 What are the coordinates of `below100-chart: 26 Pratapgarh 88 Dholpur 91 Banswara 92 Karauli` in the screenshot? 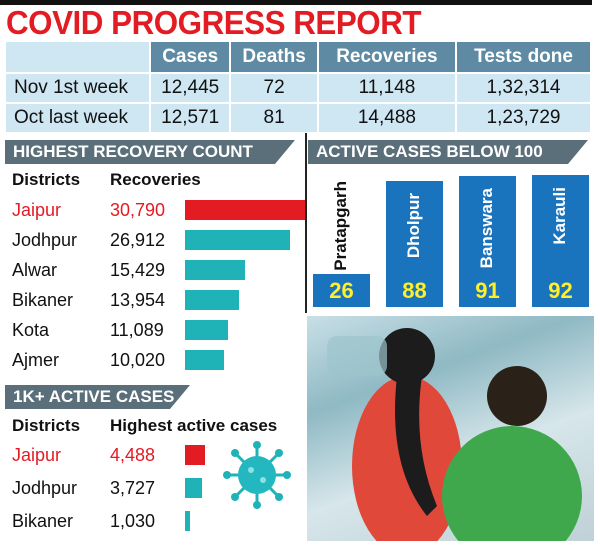 It's located at (453, 238).